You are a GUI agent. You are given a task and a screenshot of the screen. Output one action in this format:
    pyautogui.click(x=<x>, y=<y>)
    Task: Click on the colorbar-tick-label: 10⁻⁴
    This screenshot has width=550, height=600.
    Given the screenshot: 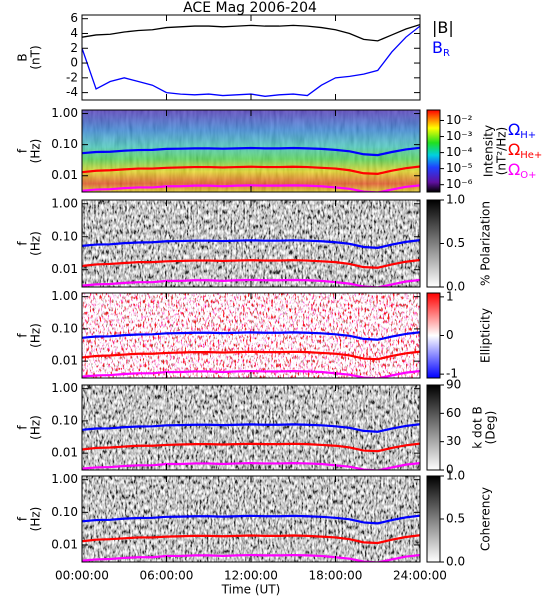 What is the action you would take?
    pyautogui.click(x=459, y=152)
    